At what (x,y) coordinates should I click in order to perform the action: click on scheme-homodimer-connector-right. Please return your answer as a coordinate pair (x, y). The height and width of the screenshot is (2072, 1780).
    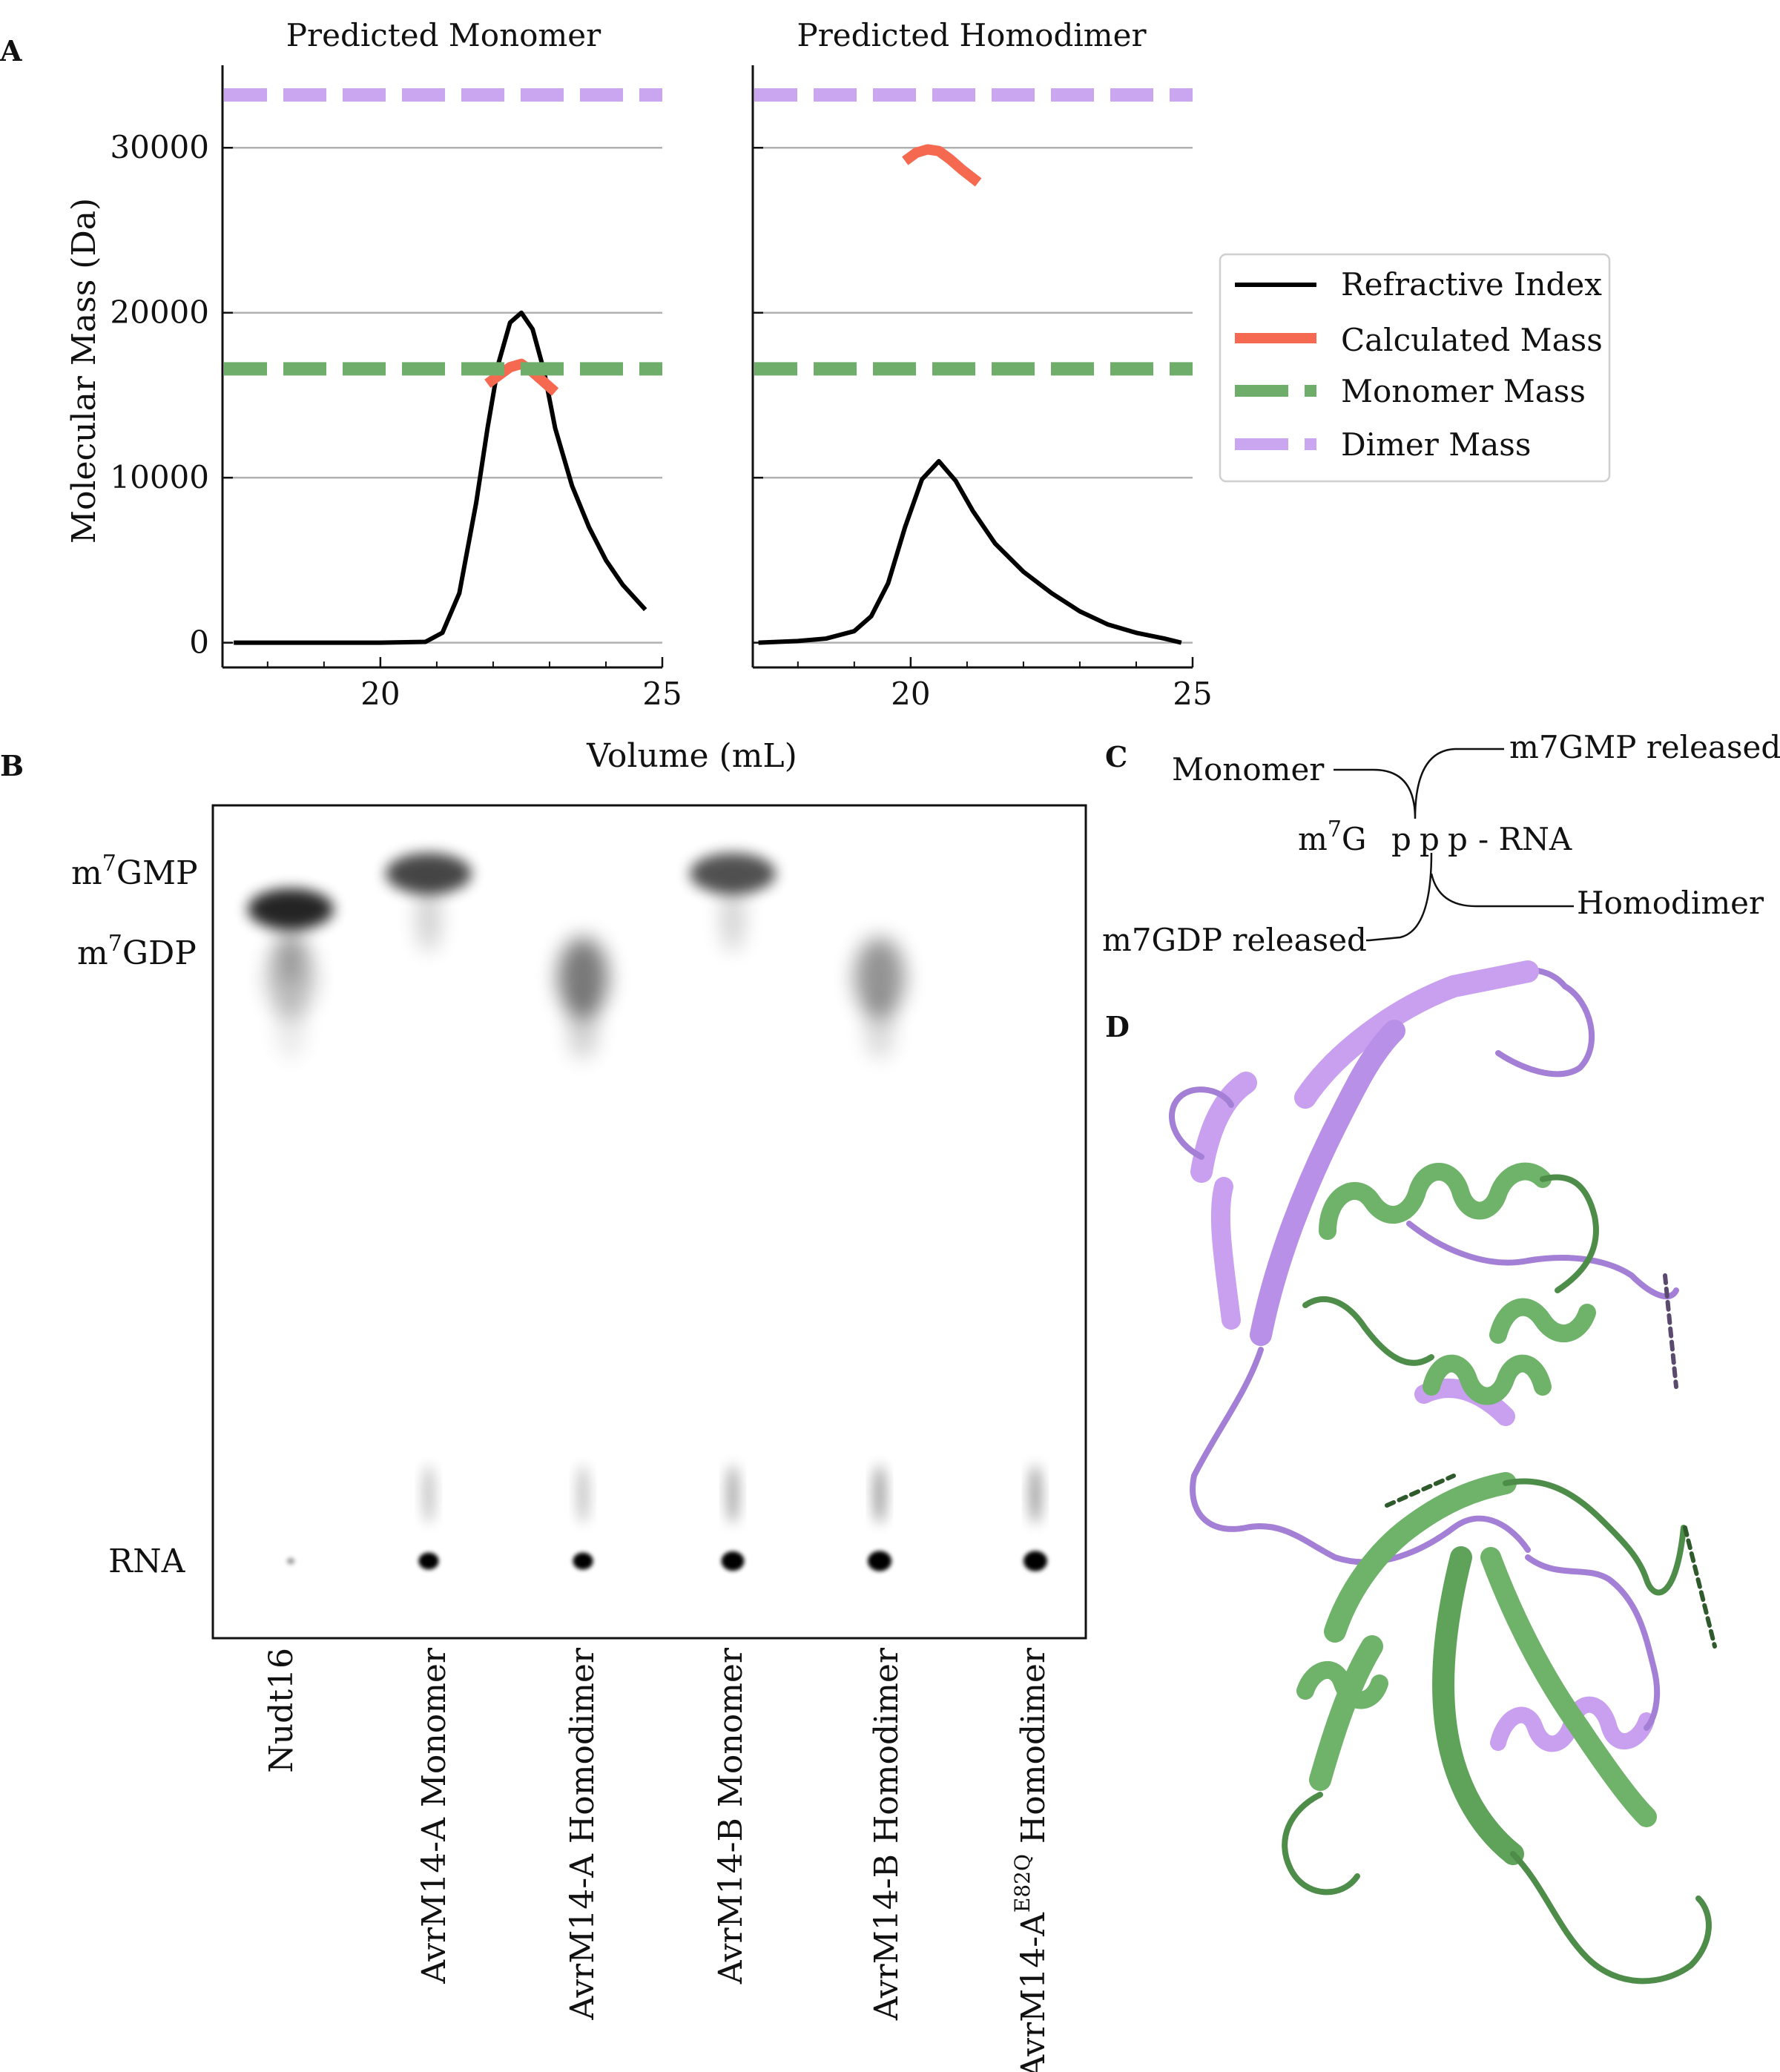
    Looking at the image, I should click on (1502, 890).